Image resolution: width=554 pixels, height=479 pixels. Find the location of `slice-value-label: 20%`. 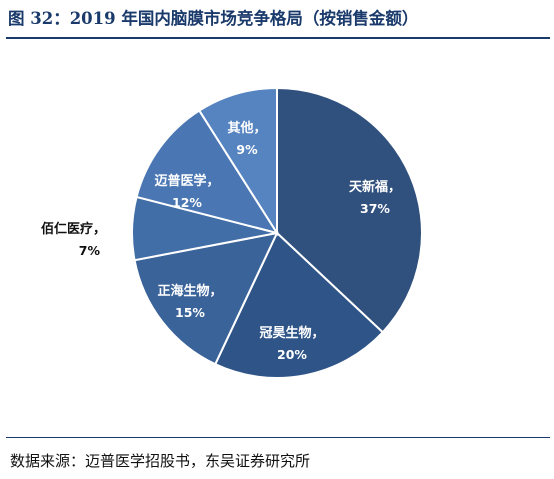

slice-value-label: 20% is located at coordinates (292, 354).